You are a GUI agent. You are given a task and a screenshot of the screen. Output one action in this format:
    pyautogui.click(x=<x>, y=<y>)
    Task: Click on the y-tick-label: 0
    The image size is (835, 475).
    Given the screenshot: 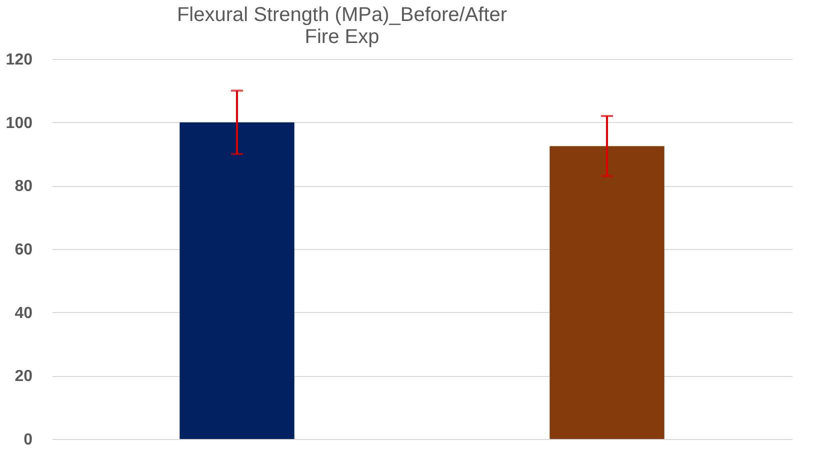 What is the action you would take?
    pyautogui.click(x=28, y=440)
    